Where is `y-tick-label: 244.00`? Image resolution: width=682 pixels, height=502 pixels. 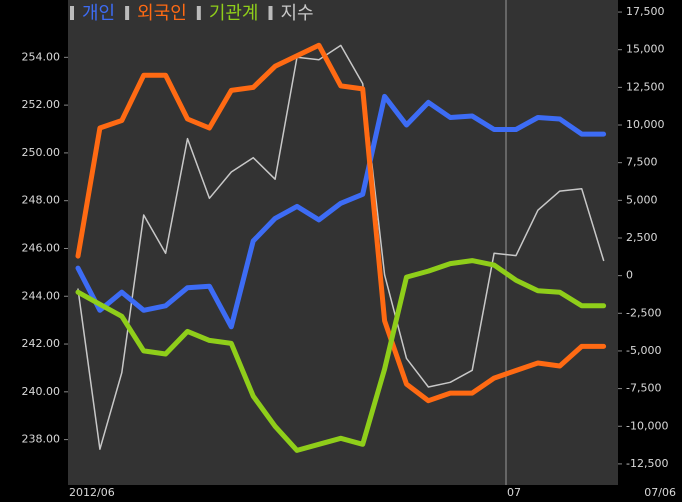
y-tick-label: 244.00 is located at coordinates (41, 295).